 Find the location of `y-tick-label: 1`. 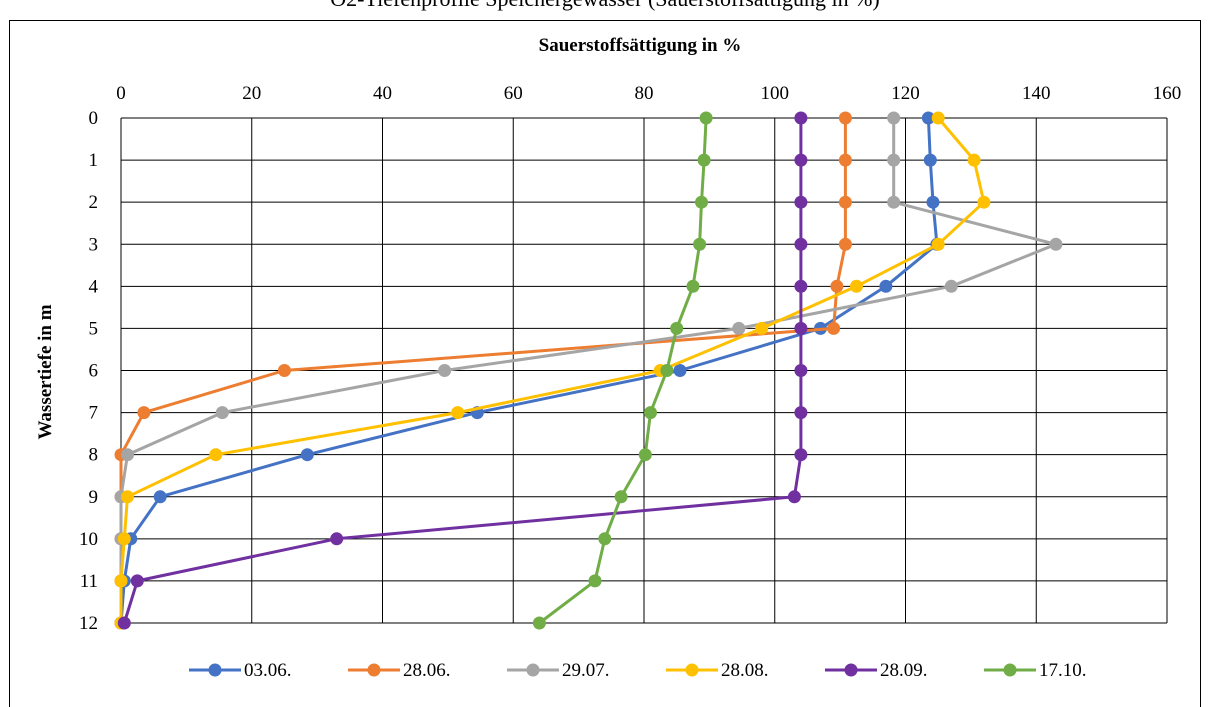

y-tick-label: 1 is located at coordinates (94, 160).